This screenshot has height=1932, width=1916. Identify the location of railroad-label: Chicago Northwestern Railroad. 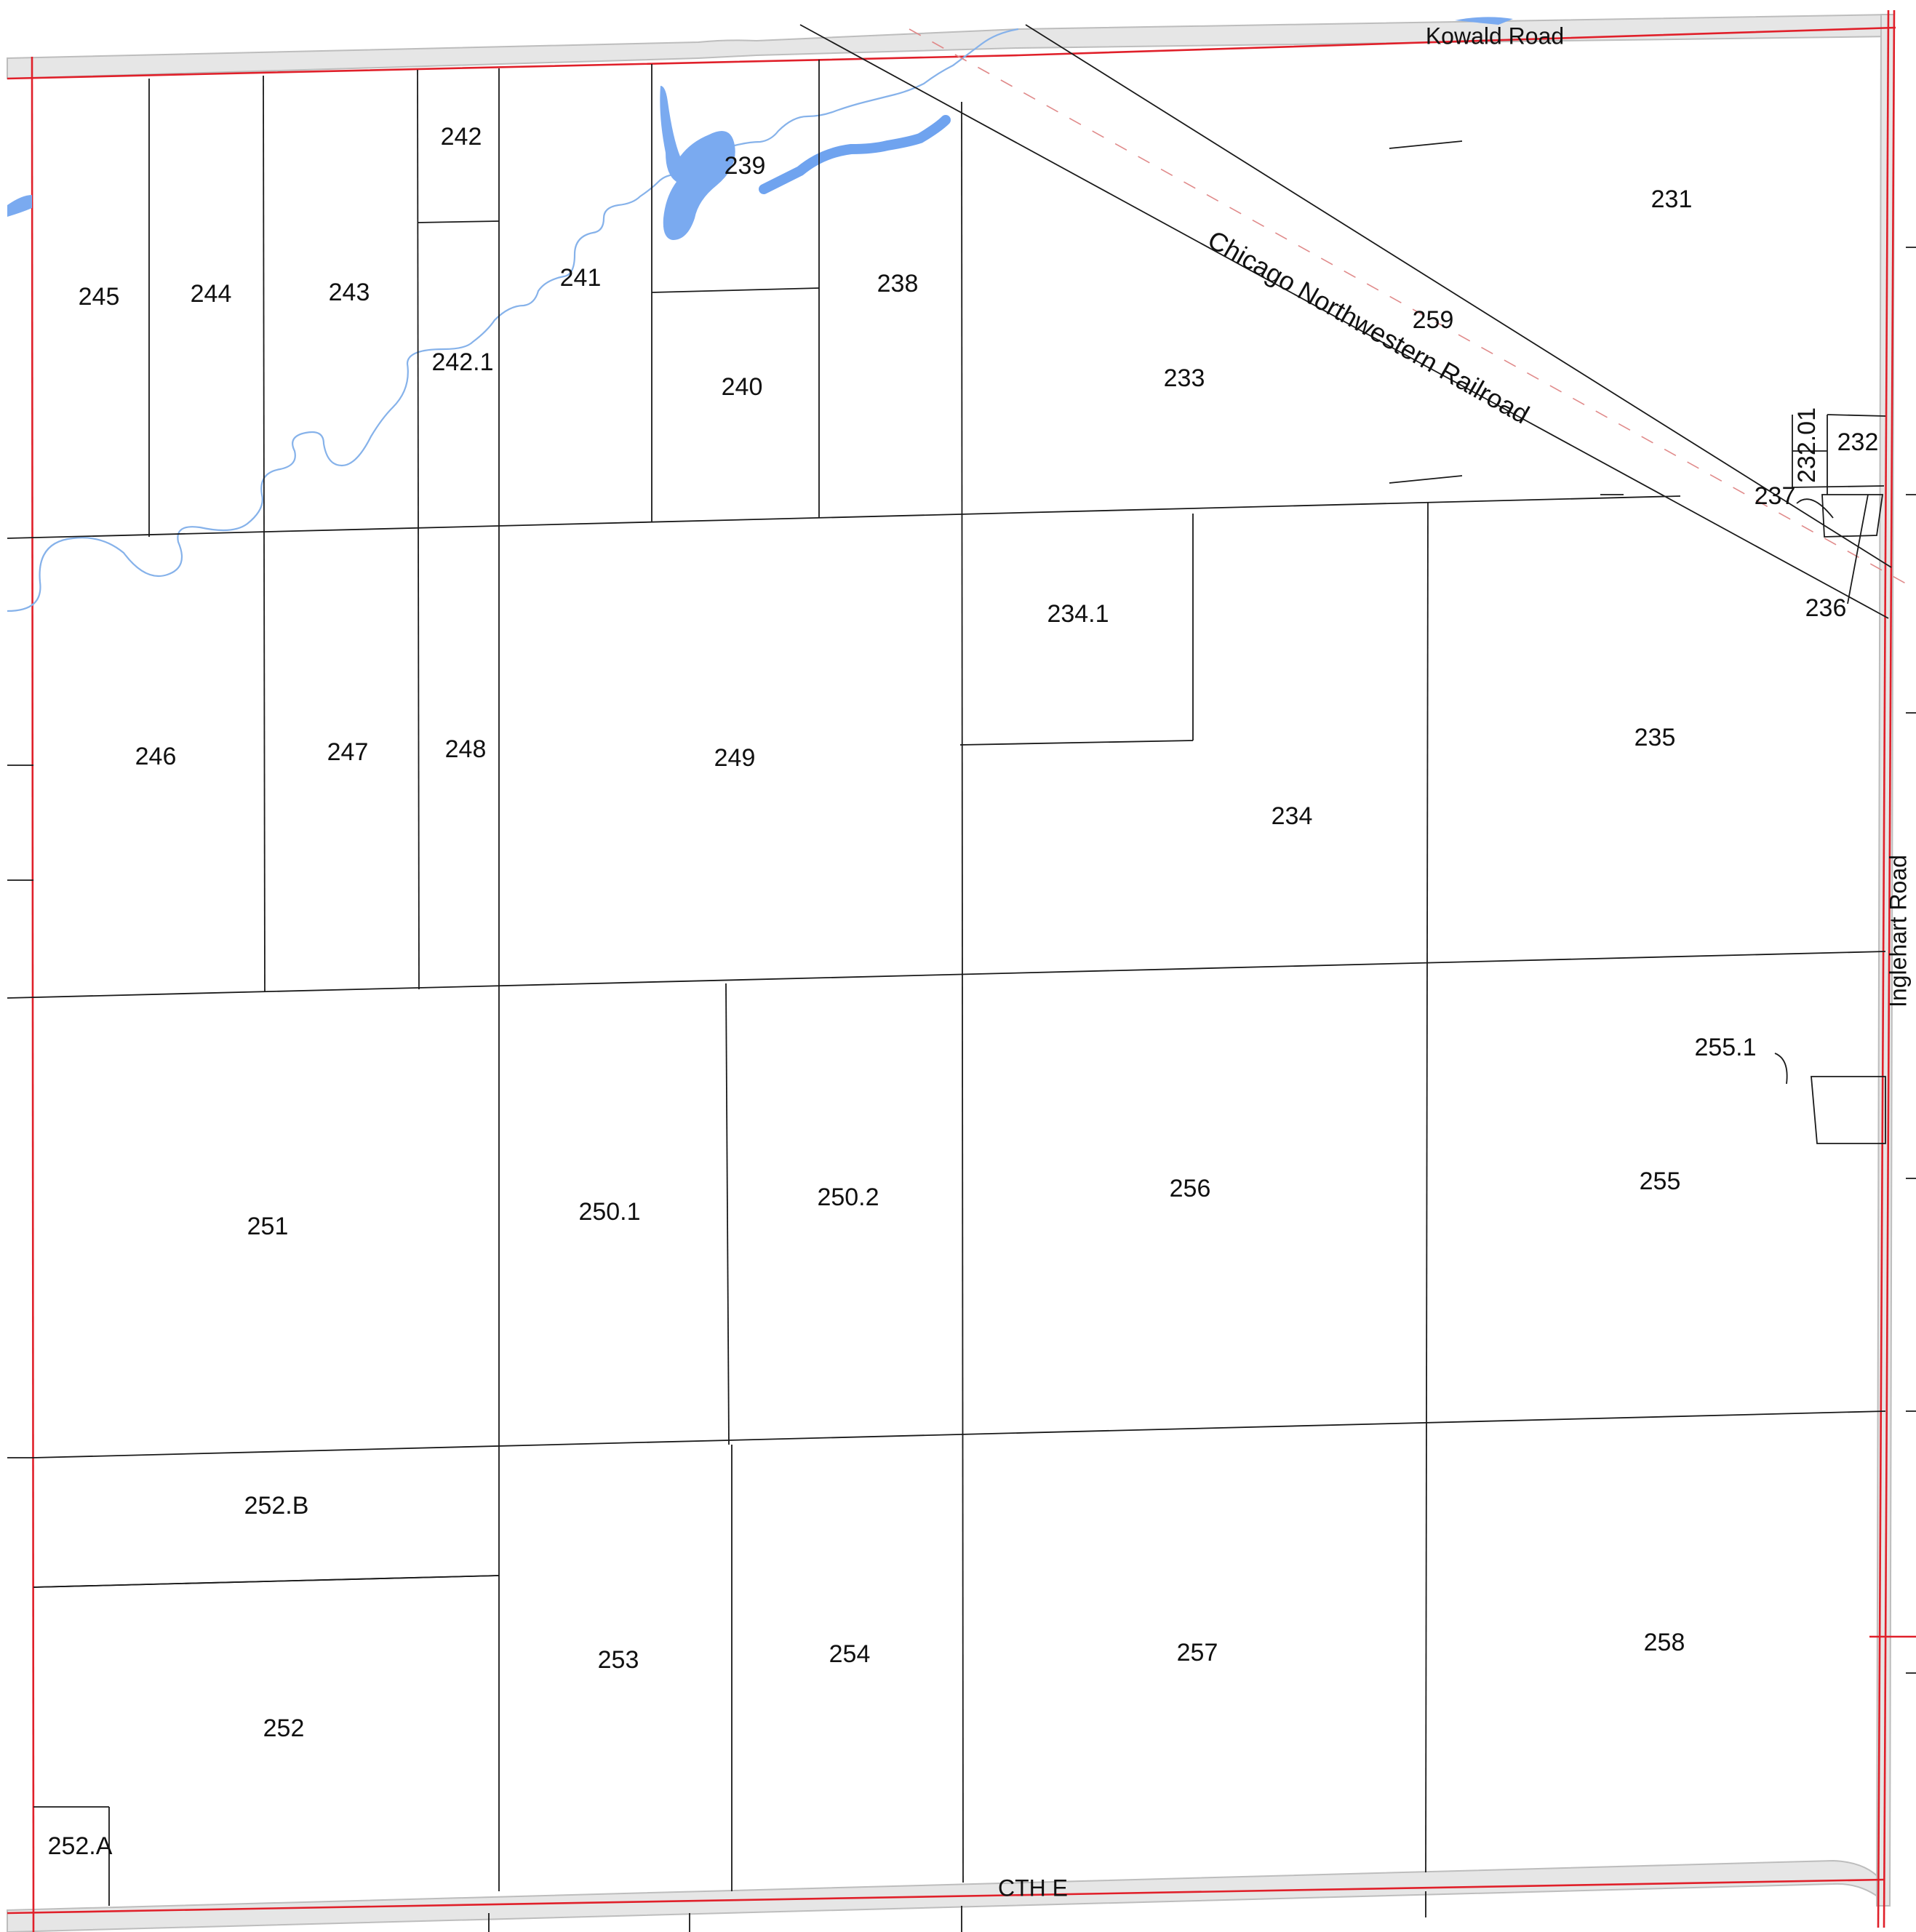
(1369, 327).